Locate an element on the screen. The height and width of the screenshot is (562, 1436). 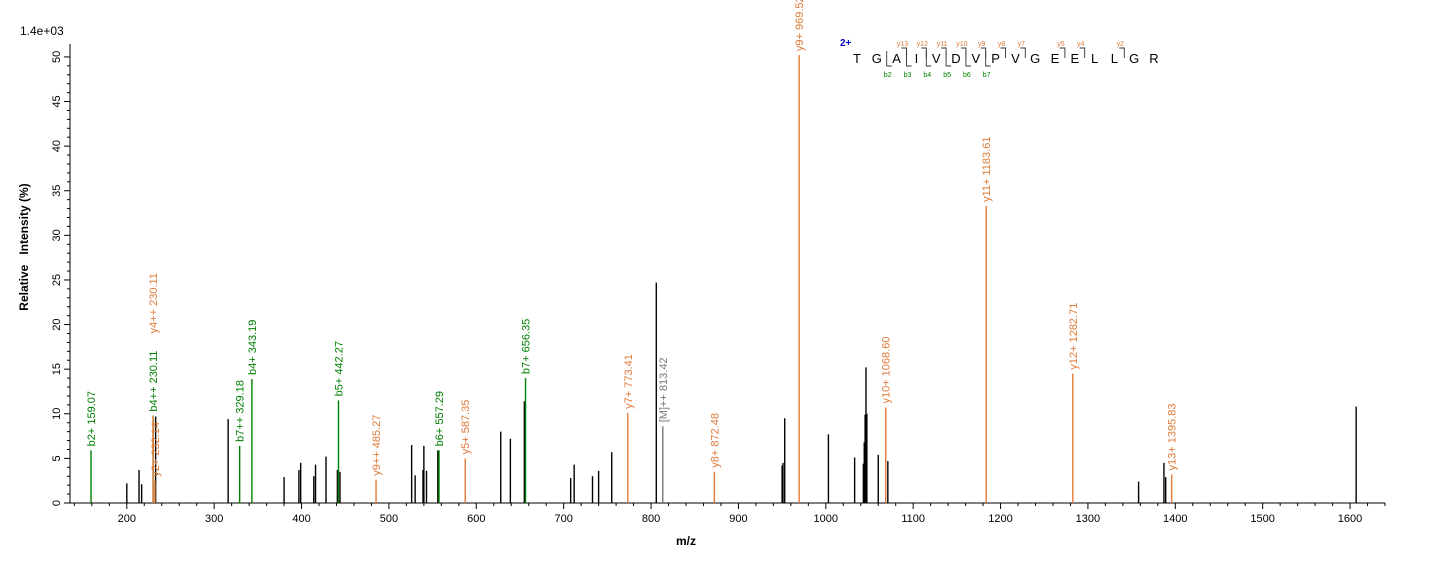
y-tick-label: 45 is located at coordinates (57, 101).